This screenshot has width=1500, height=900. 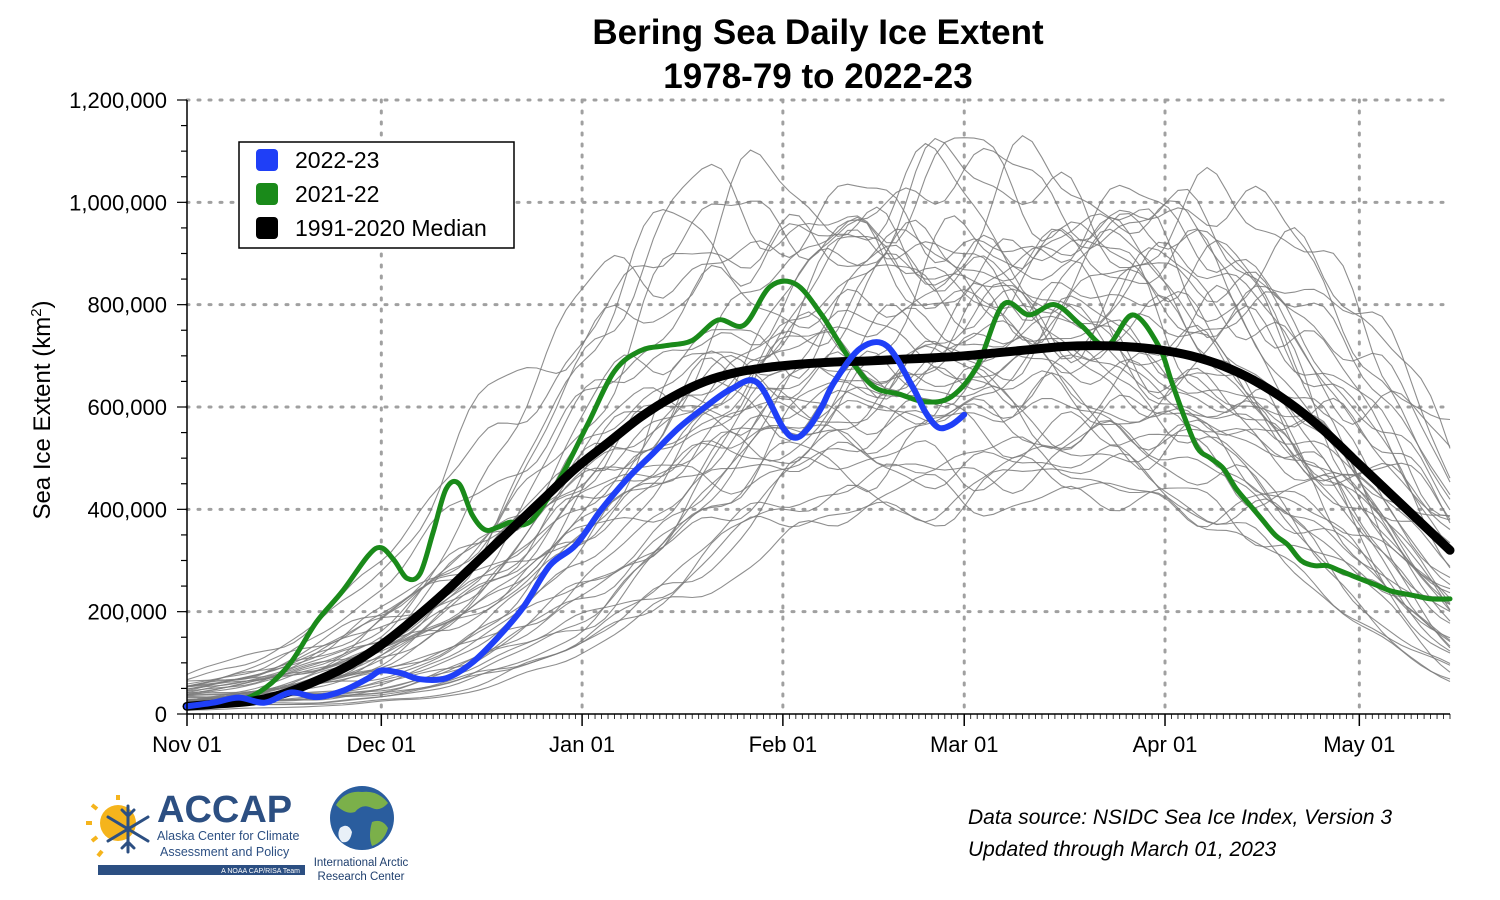 What do you see at coordinates (964, 744) in the screenshot?
I see `x-tick-label: Mar 01` at bounding box center [964, 744].